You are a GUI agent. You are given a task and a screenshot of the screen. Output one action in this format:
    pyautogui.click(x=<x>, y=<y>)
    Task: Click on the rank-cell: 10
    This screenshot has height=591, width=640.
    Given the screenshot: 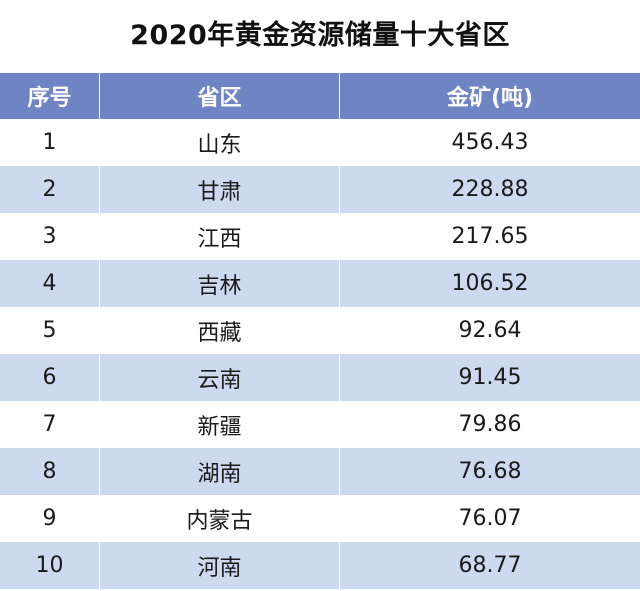 What is the action you would take?
    pyautogui.click(x=49, y=565)
    